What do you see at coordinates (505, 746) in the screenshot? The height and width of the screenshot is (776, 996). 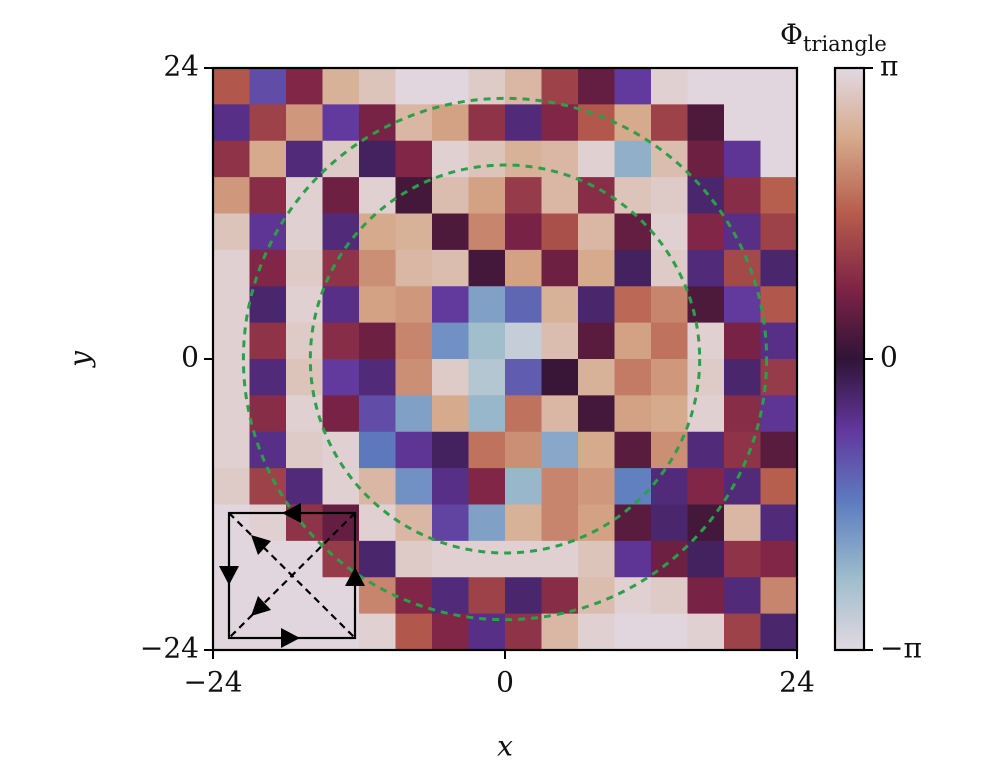 I see `x-axis-label: x` at bounding box center [505, 746].